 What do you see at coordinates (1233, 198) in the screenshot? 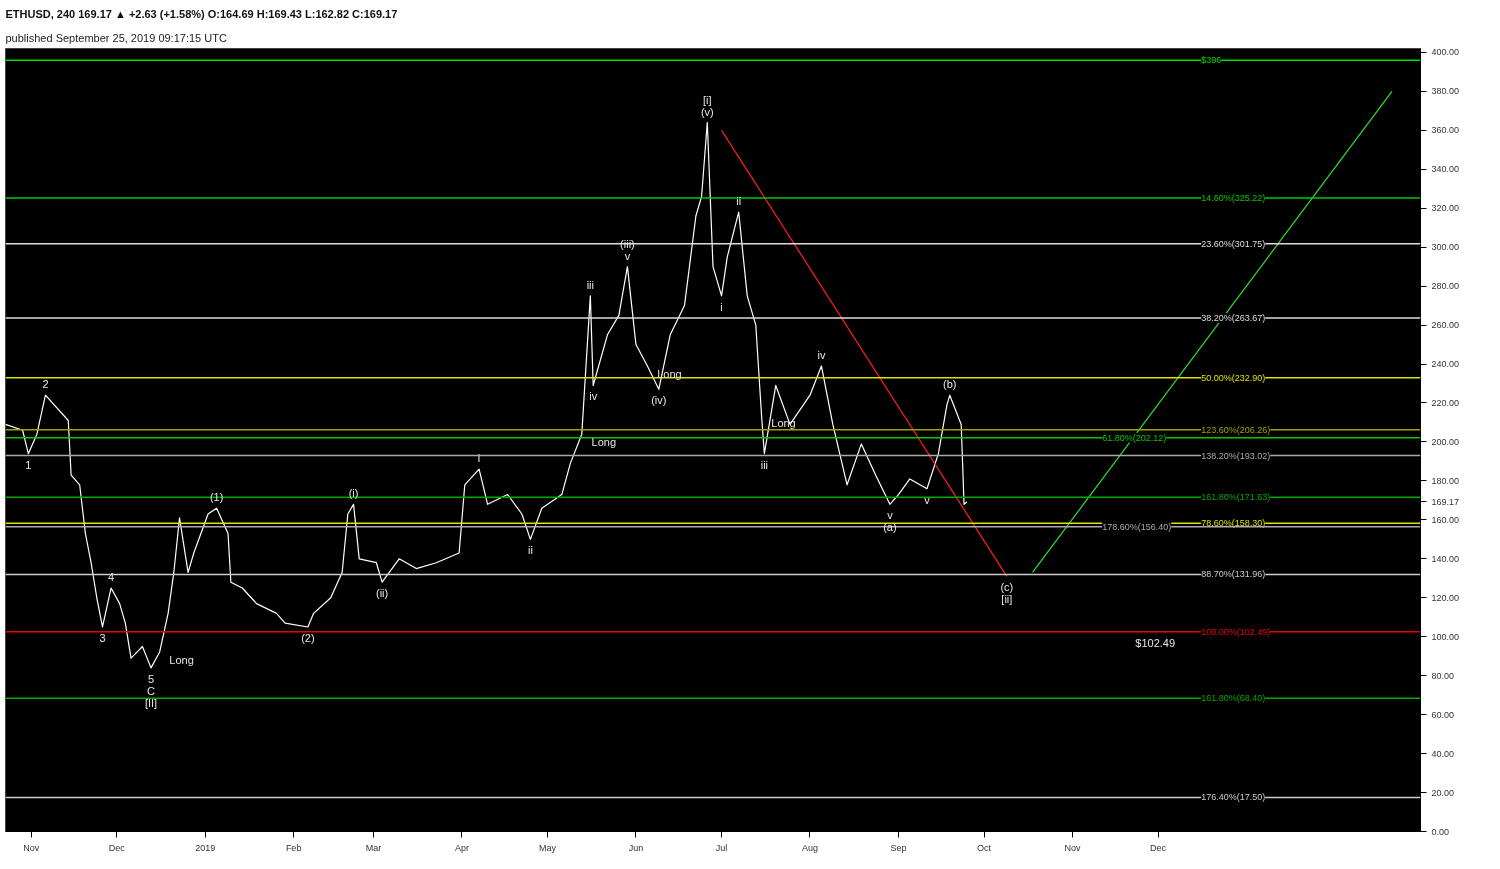
I see `ref-line-label: 14.60%(325.22)` at bounding box center [1233, 198].